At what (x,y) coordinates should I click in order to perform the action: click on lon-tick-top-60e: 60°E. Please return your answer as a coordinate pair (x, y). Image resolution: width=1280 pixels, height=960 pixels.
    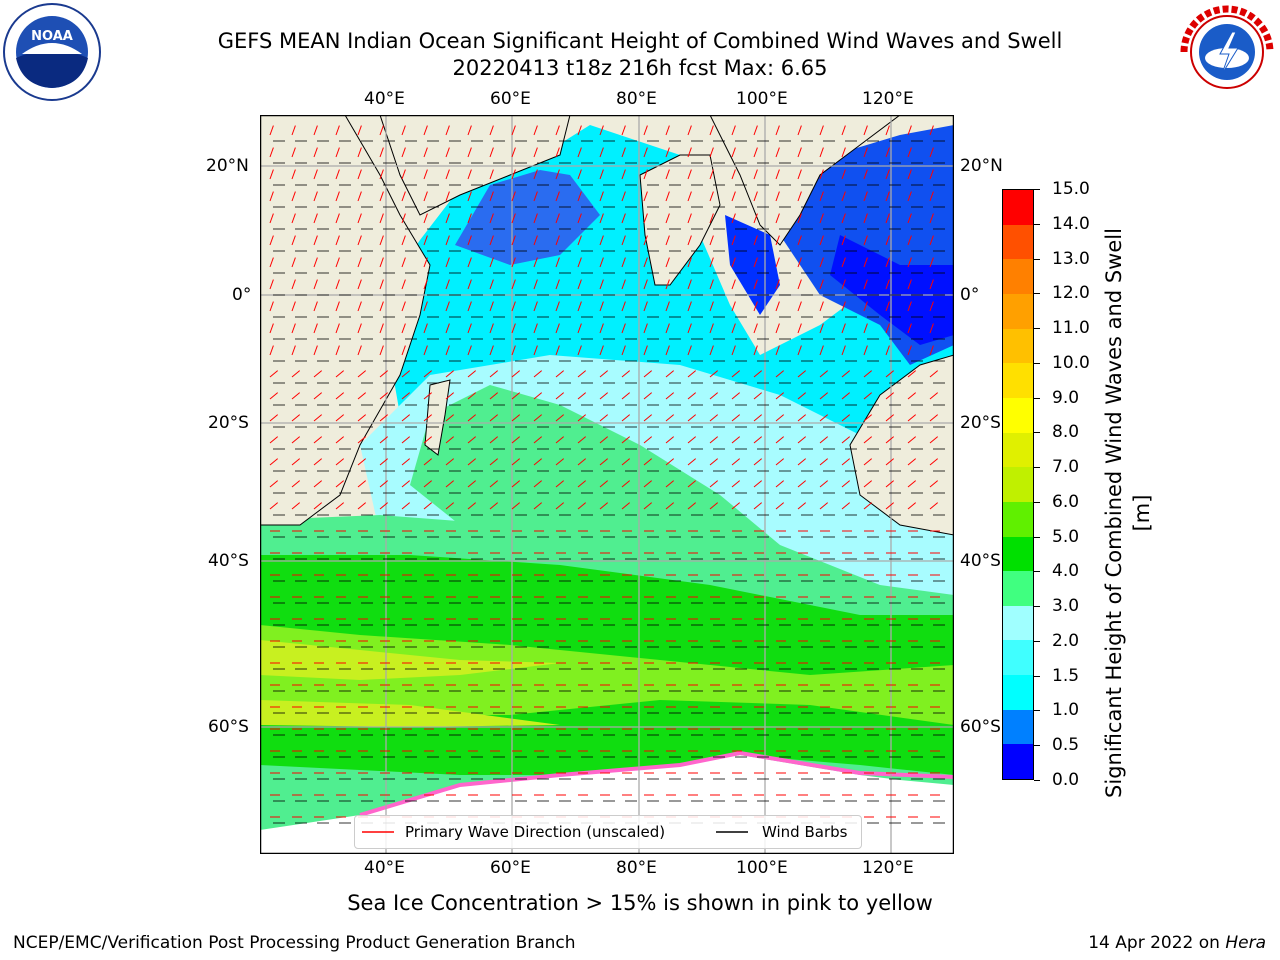
    Looking at the image, I should click on (510, 99).